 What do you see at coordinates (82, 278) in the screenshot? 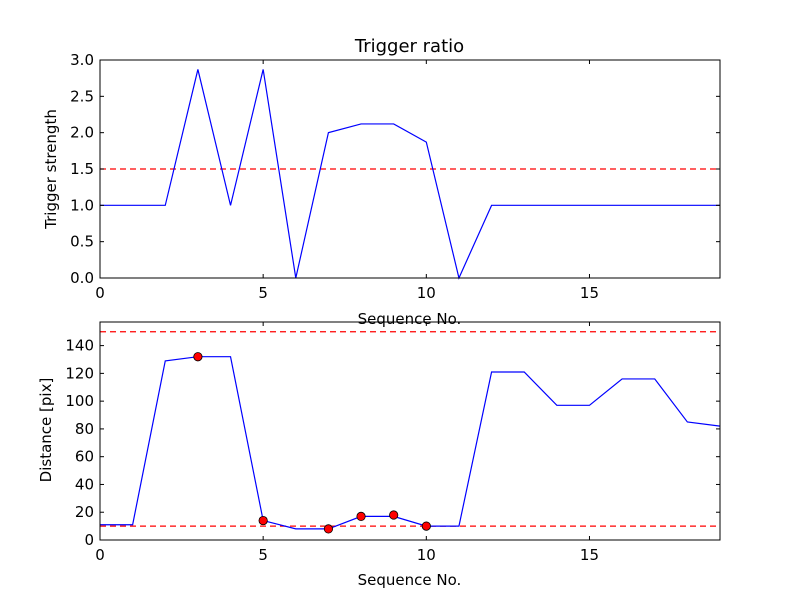
I see `trigger-y-tick-label: 0.0` at bounding box center [82, 278].